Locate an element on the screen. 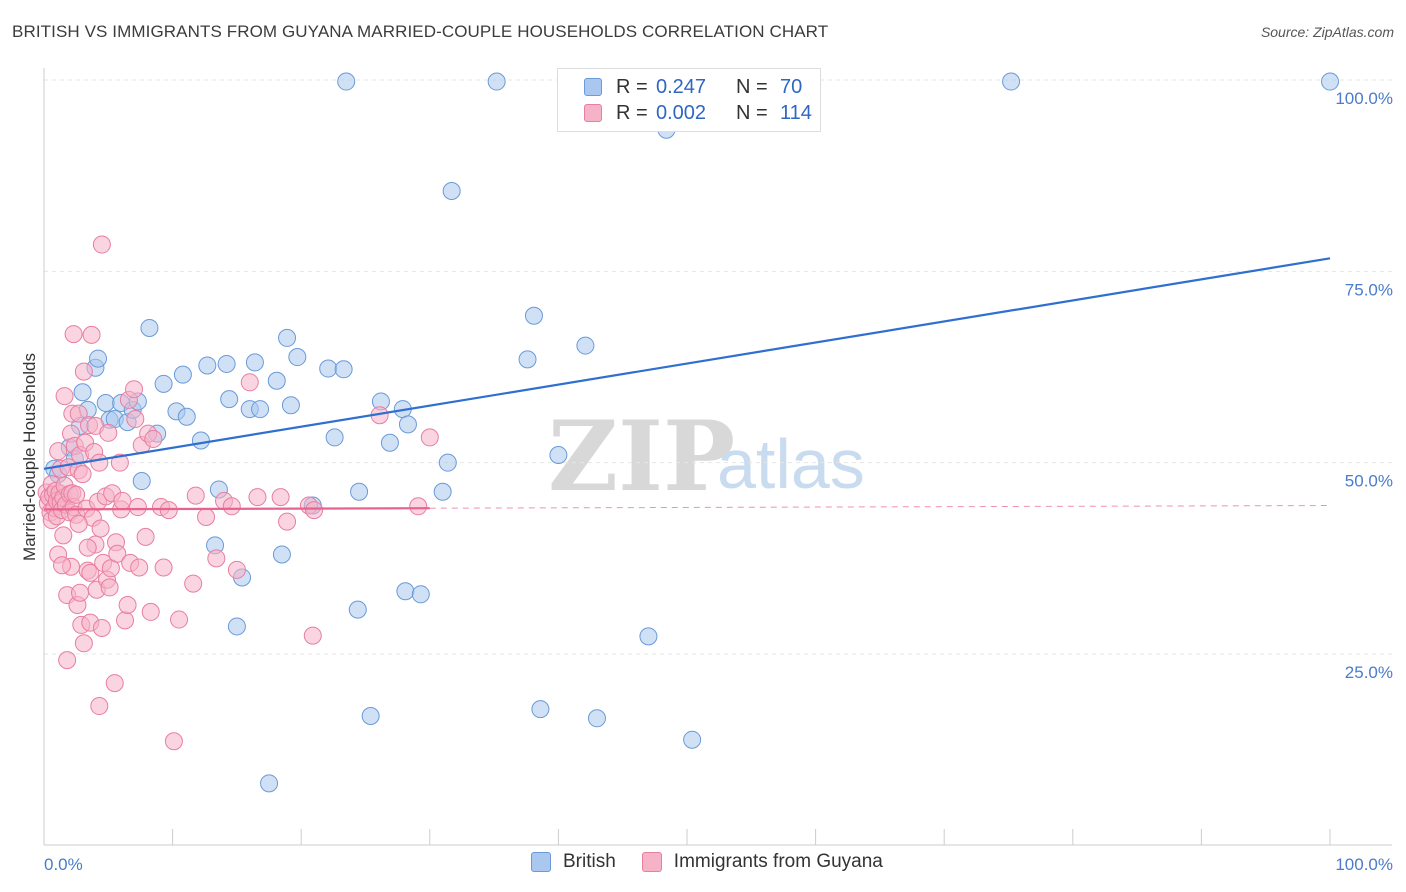  source-credit: Source: ZipAtlas.com is located at coordinates (1327, 32).